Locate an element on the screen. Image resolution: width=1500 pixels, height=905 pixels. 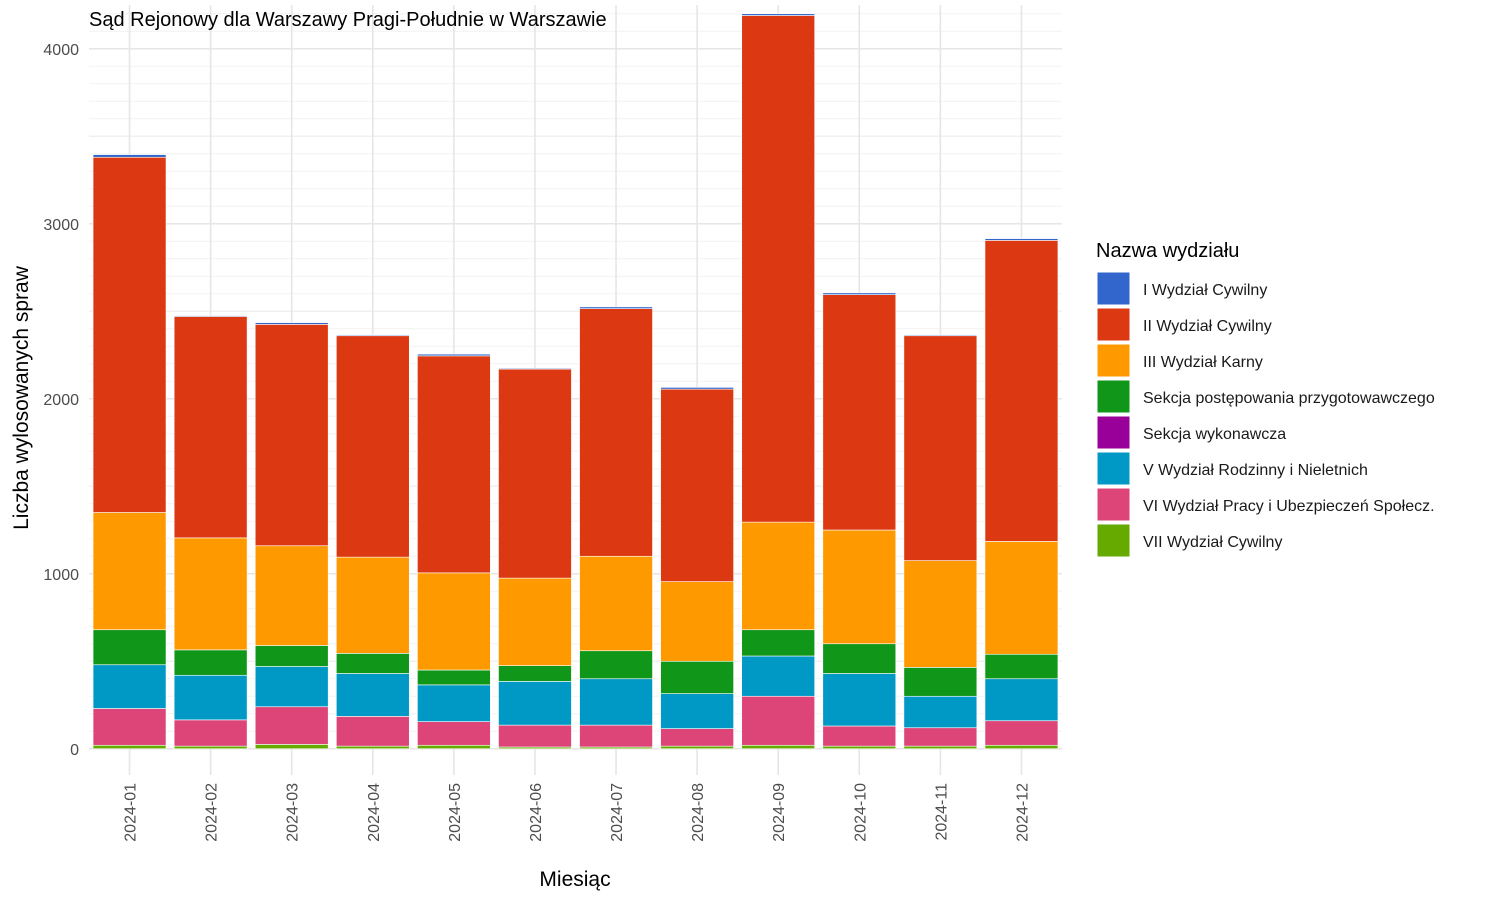
y-axis: 0 1000 2000 3000 4000 is located at coordinates (61, 400).